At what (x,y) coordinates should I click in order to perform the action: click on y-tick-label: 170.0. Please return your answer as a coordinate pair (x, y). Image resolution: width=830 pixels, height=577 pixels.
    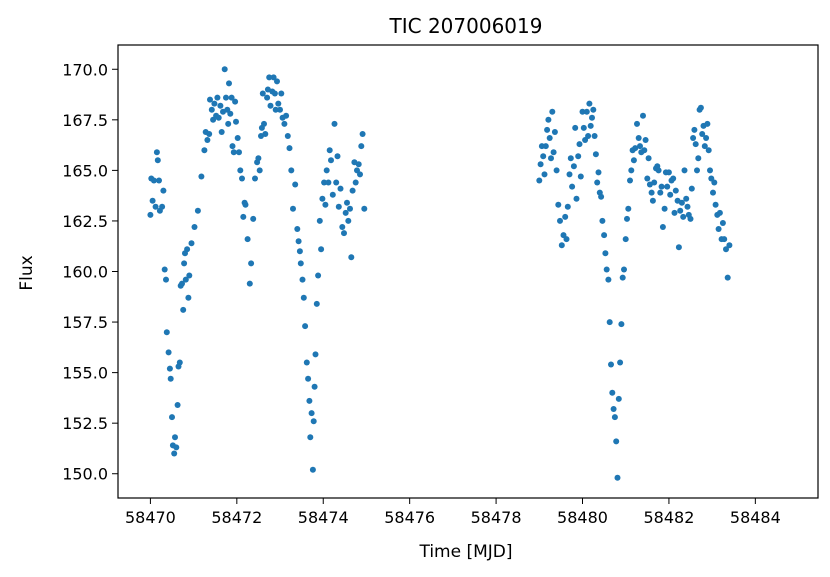
    Looking at the image, I should click on (85, 69).